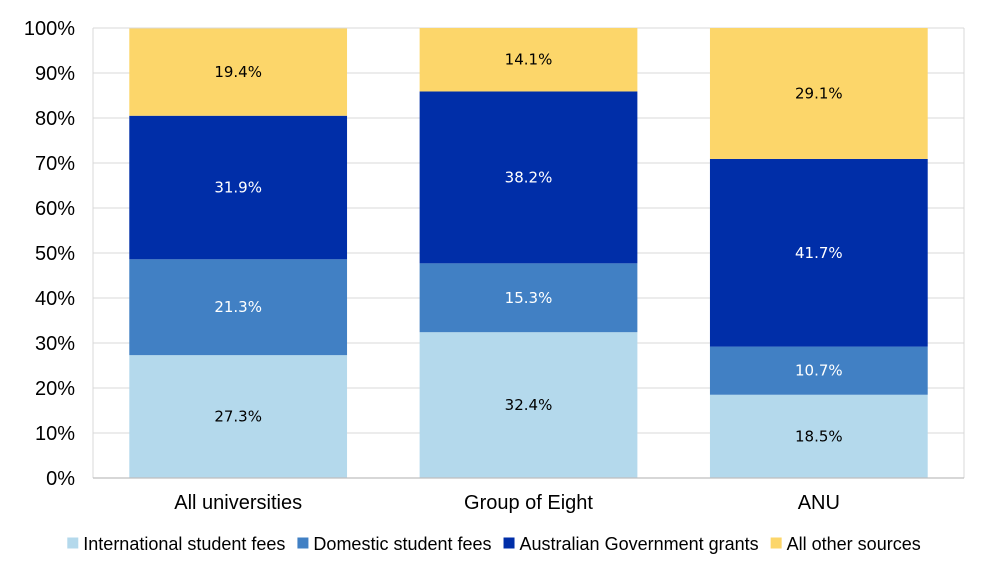 Image resolution: width=988 pixels, height=573 pixels. Describe the element at coordinates (639, 544) in the screenshot. I see `legend-label: Australian Government grants` at that location.